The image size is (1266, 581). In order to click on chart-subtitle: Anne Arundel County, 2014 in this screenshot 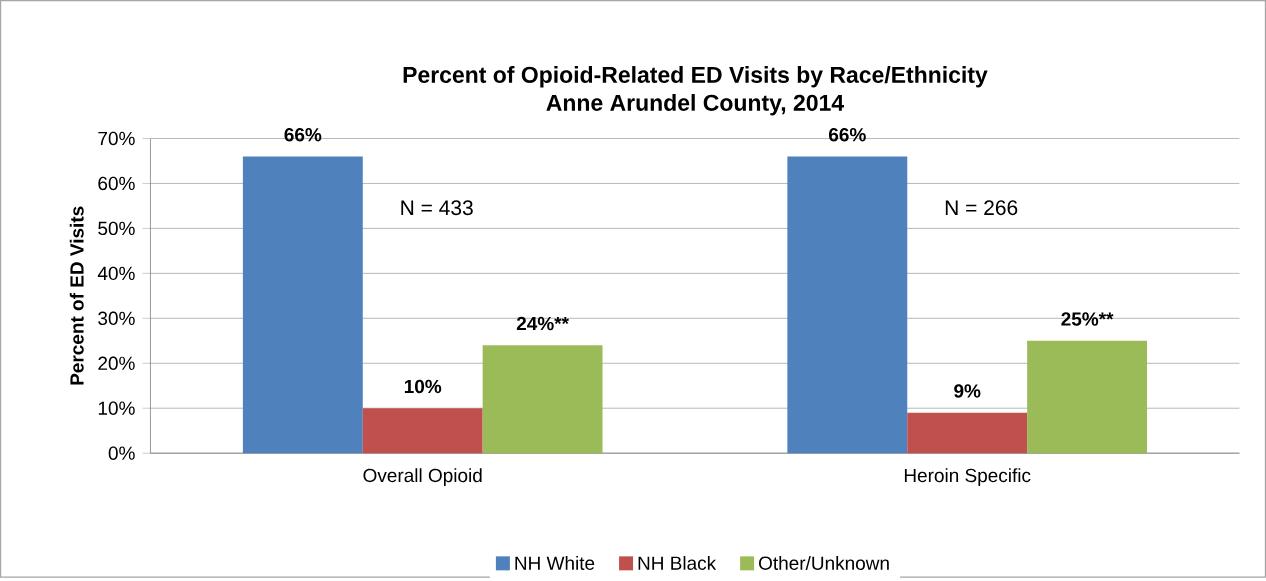, I will do `click(695, 105)`.